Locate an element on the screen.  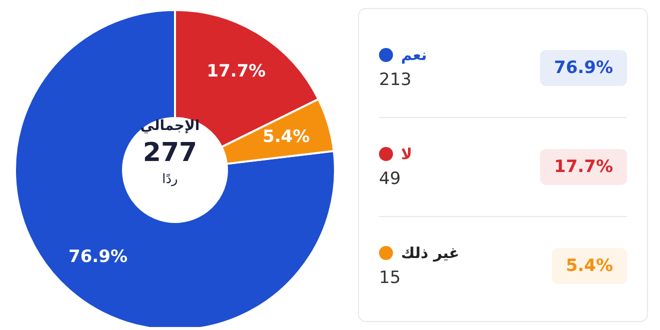
text: 5.4% is located at coordinates (589, 266).